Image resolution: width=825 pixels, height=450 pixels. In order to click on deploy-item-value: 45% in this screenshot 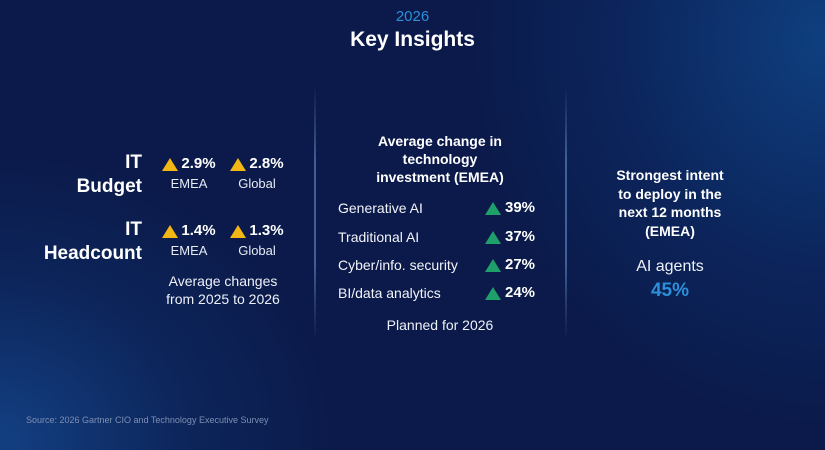, I will do `click(670, 290)`.